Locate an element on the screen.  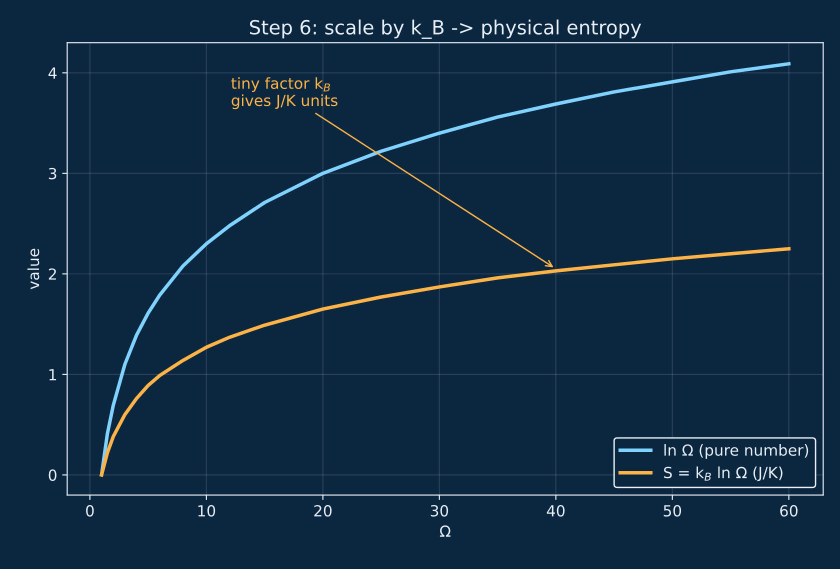
x-tick-label: 30 is located at coordinates (439, 511).